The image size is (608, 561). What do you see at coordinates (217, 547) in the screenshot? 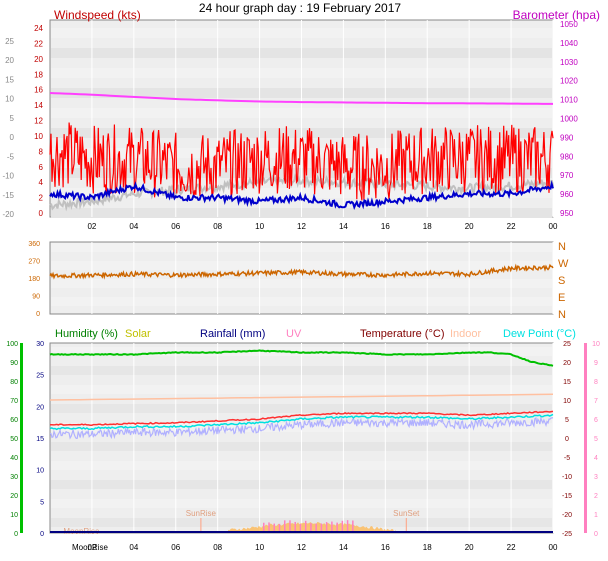
I see `x-tick-label: 08` at bounding box center [217, 547].